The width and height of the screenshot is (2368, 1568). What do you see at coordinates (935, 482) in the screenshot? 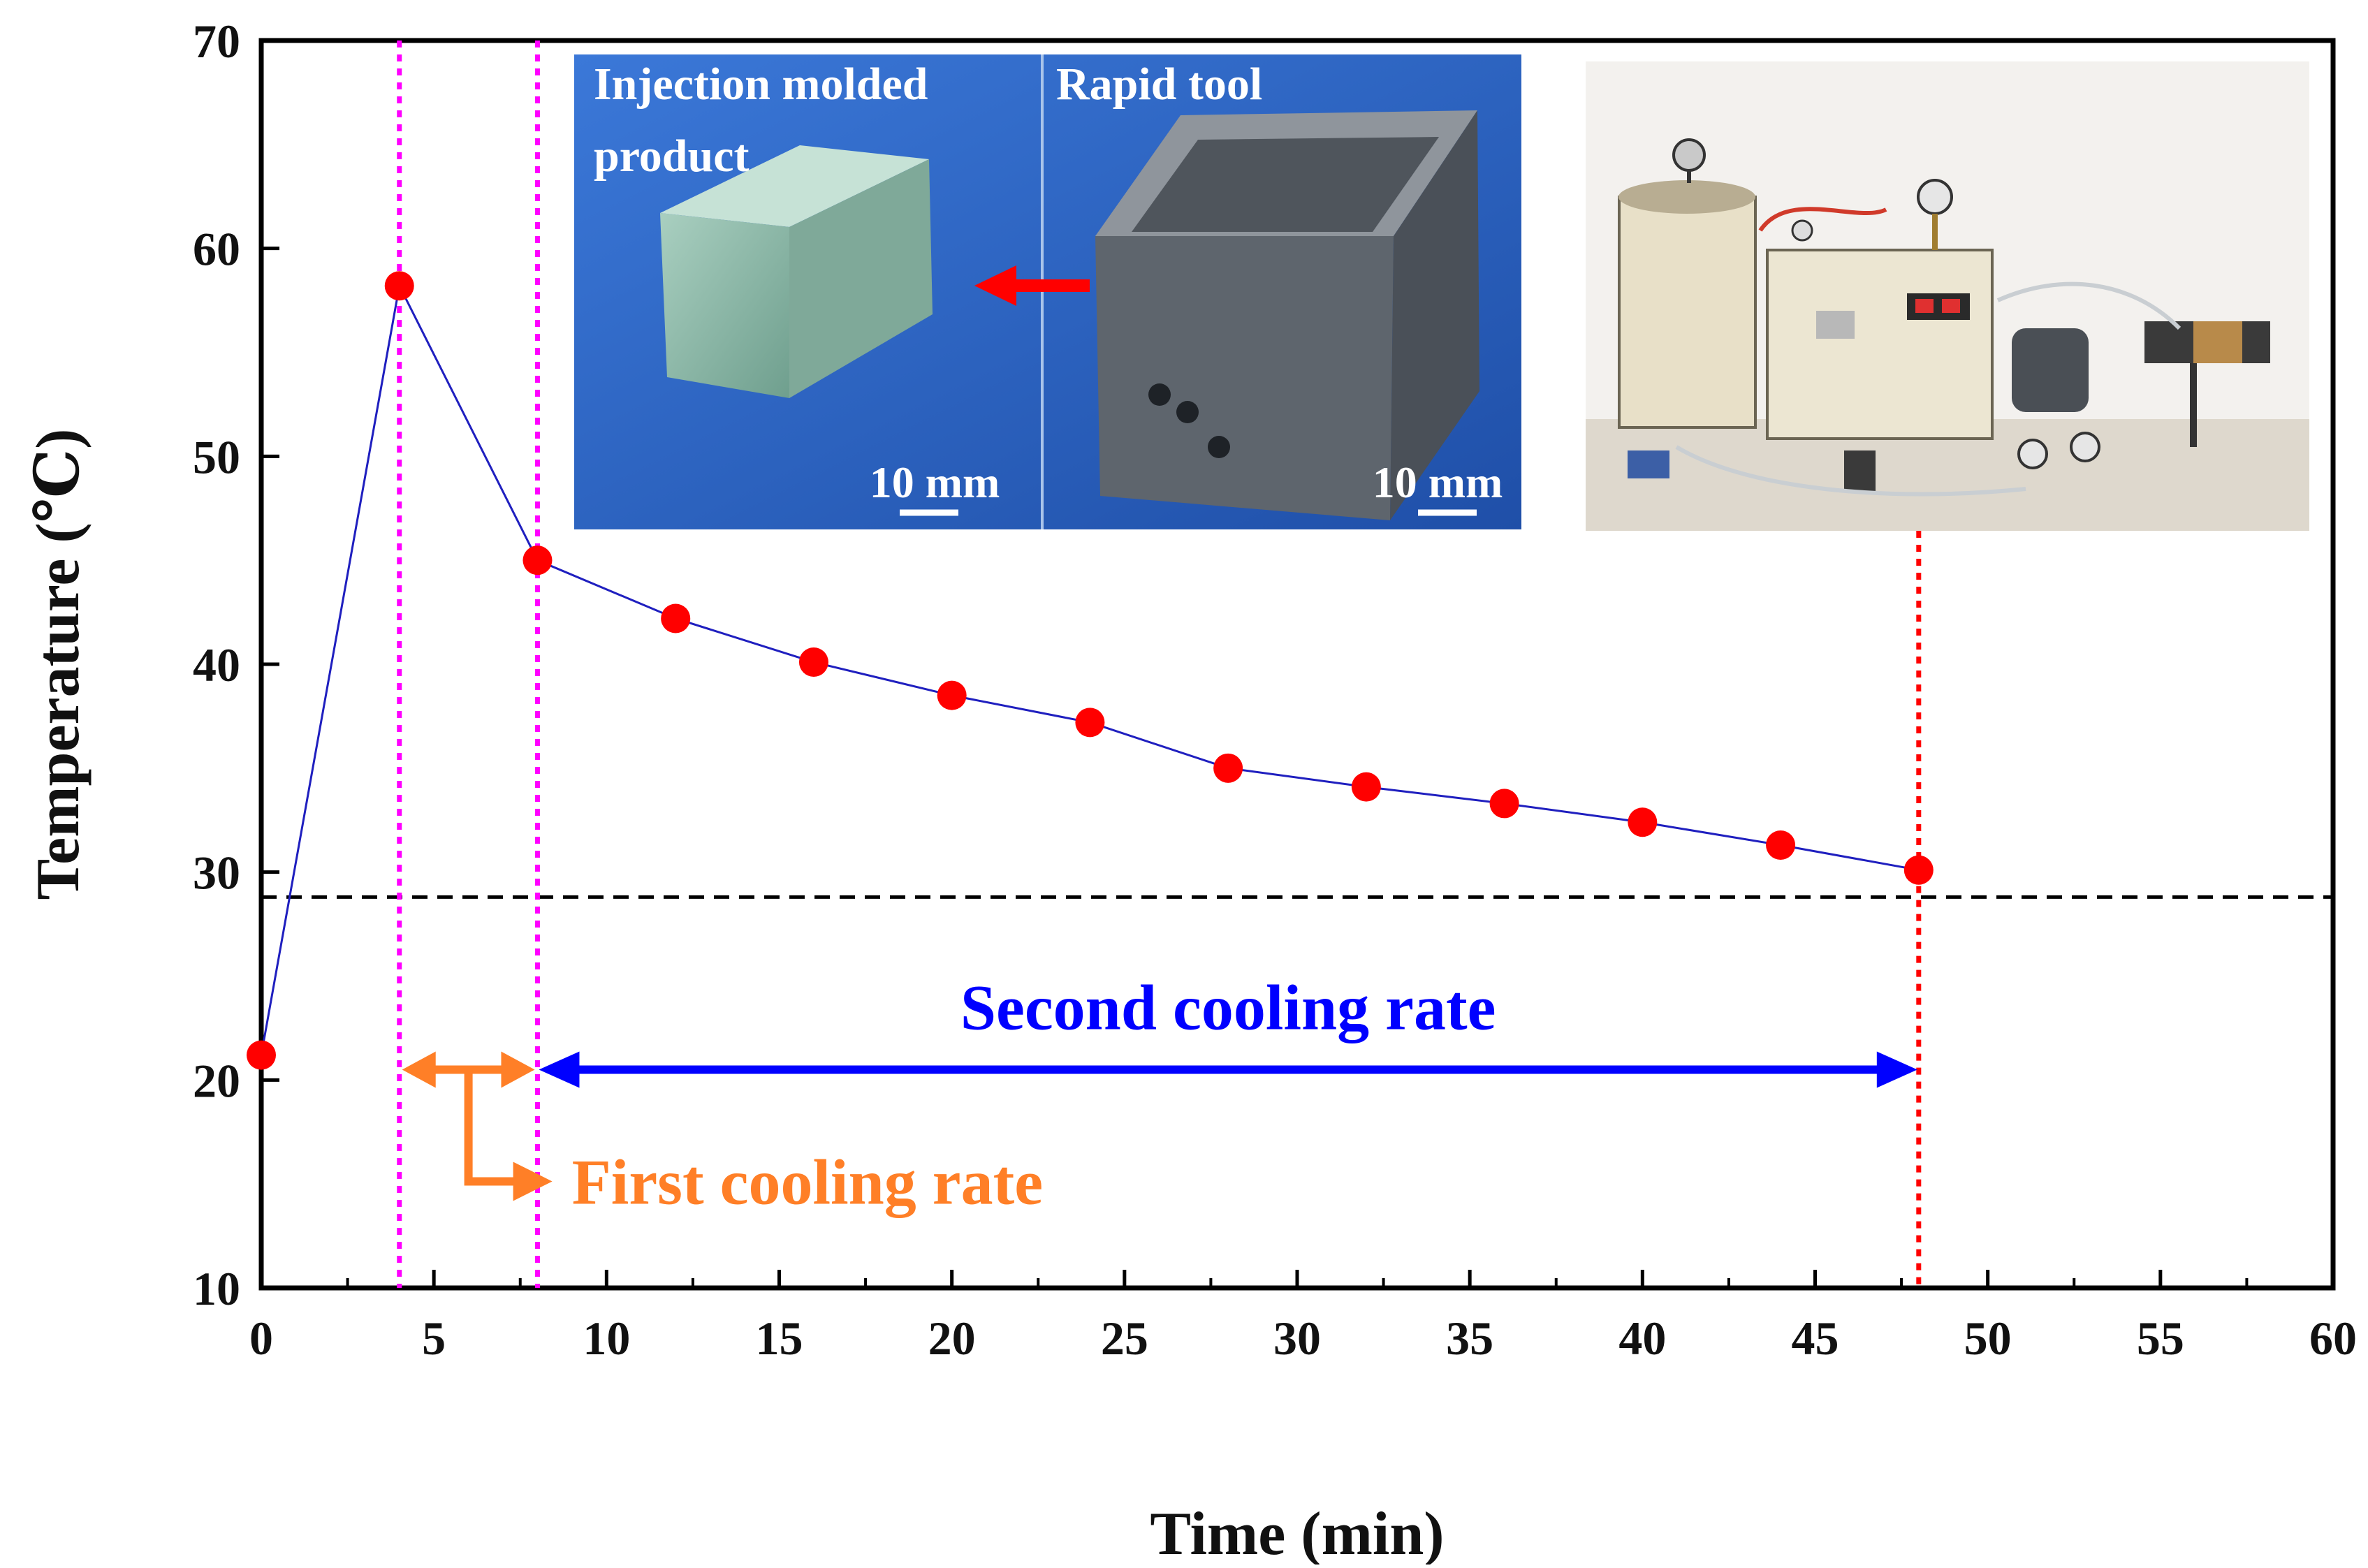
I see `scale-left-label: 10 mm` at bounding box center [935, 482].